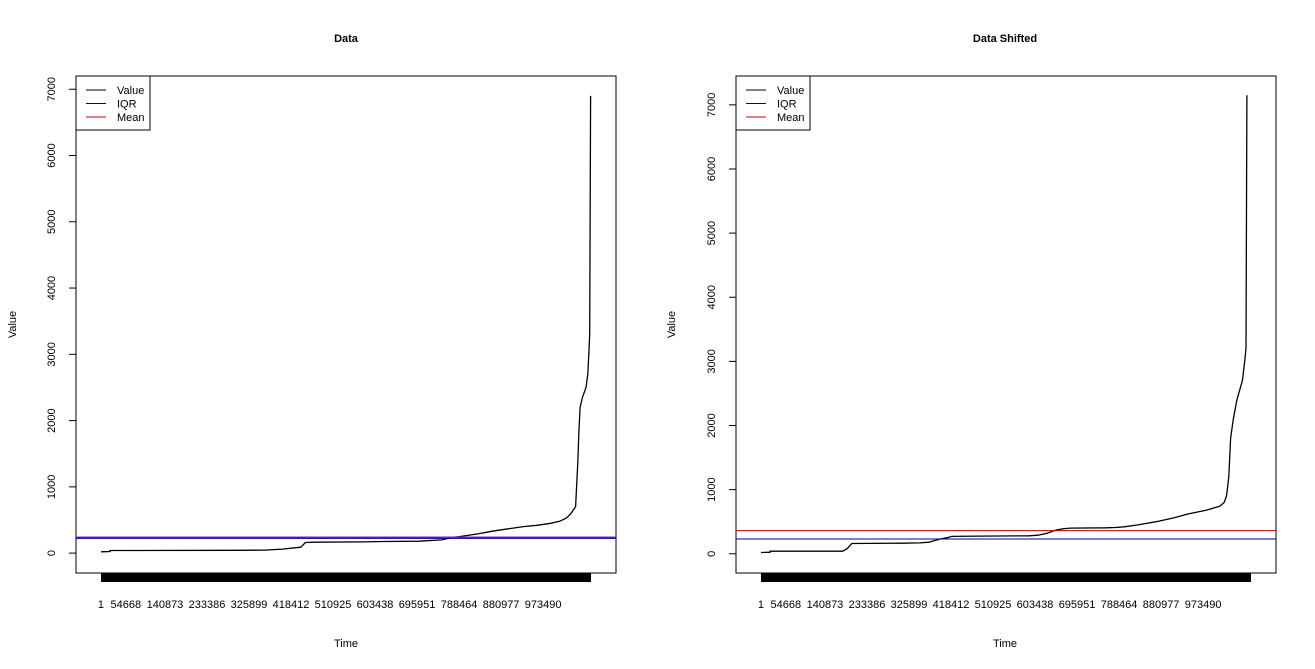  I want to click on chart-title: Data, so click(346, 39).